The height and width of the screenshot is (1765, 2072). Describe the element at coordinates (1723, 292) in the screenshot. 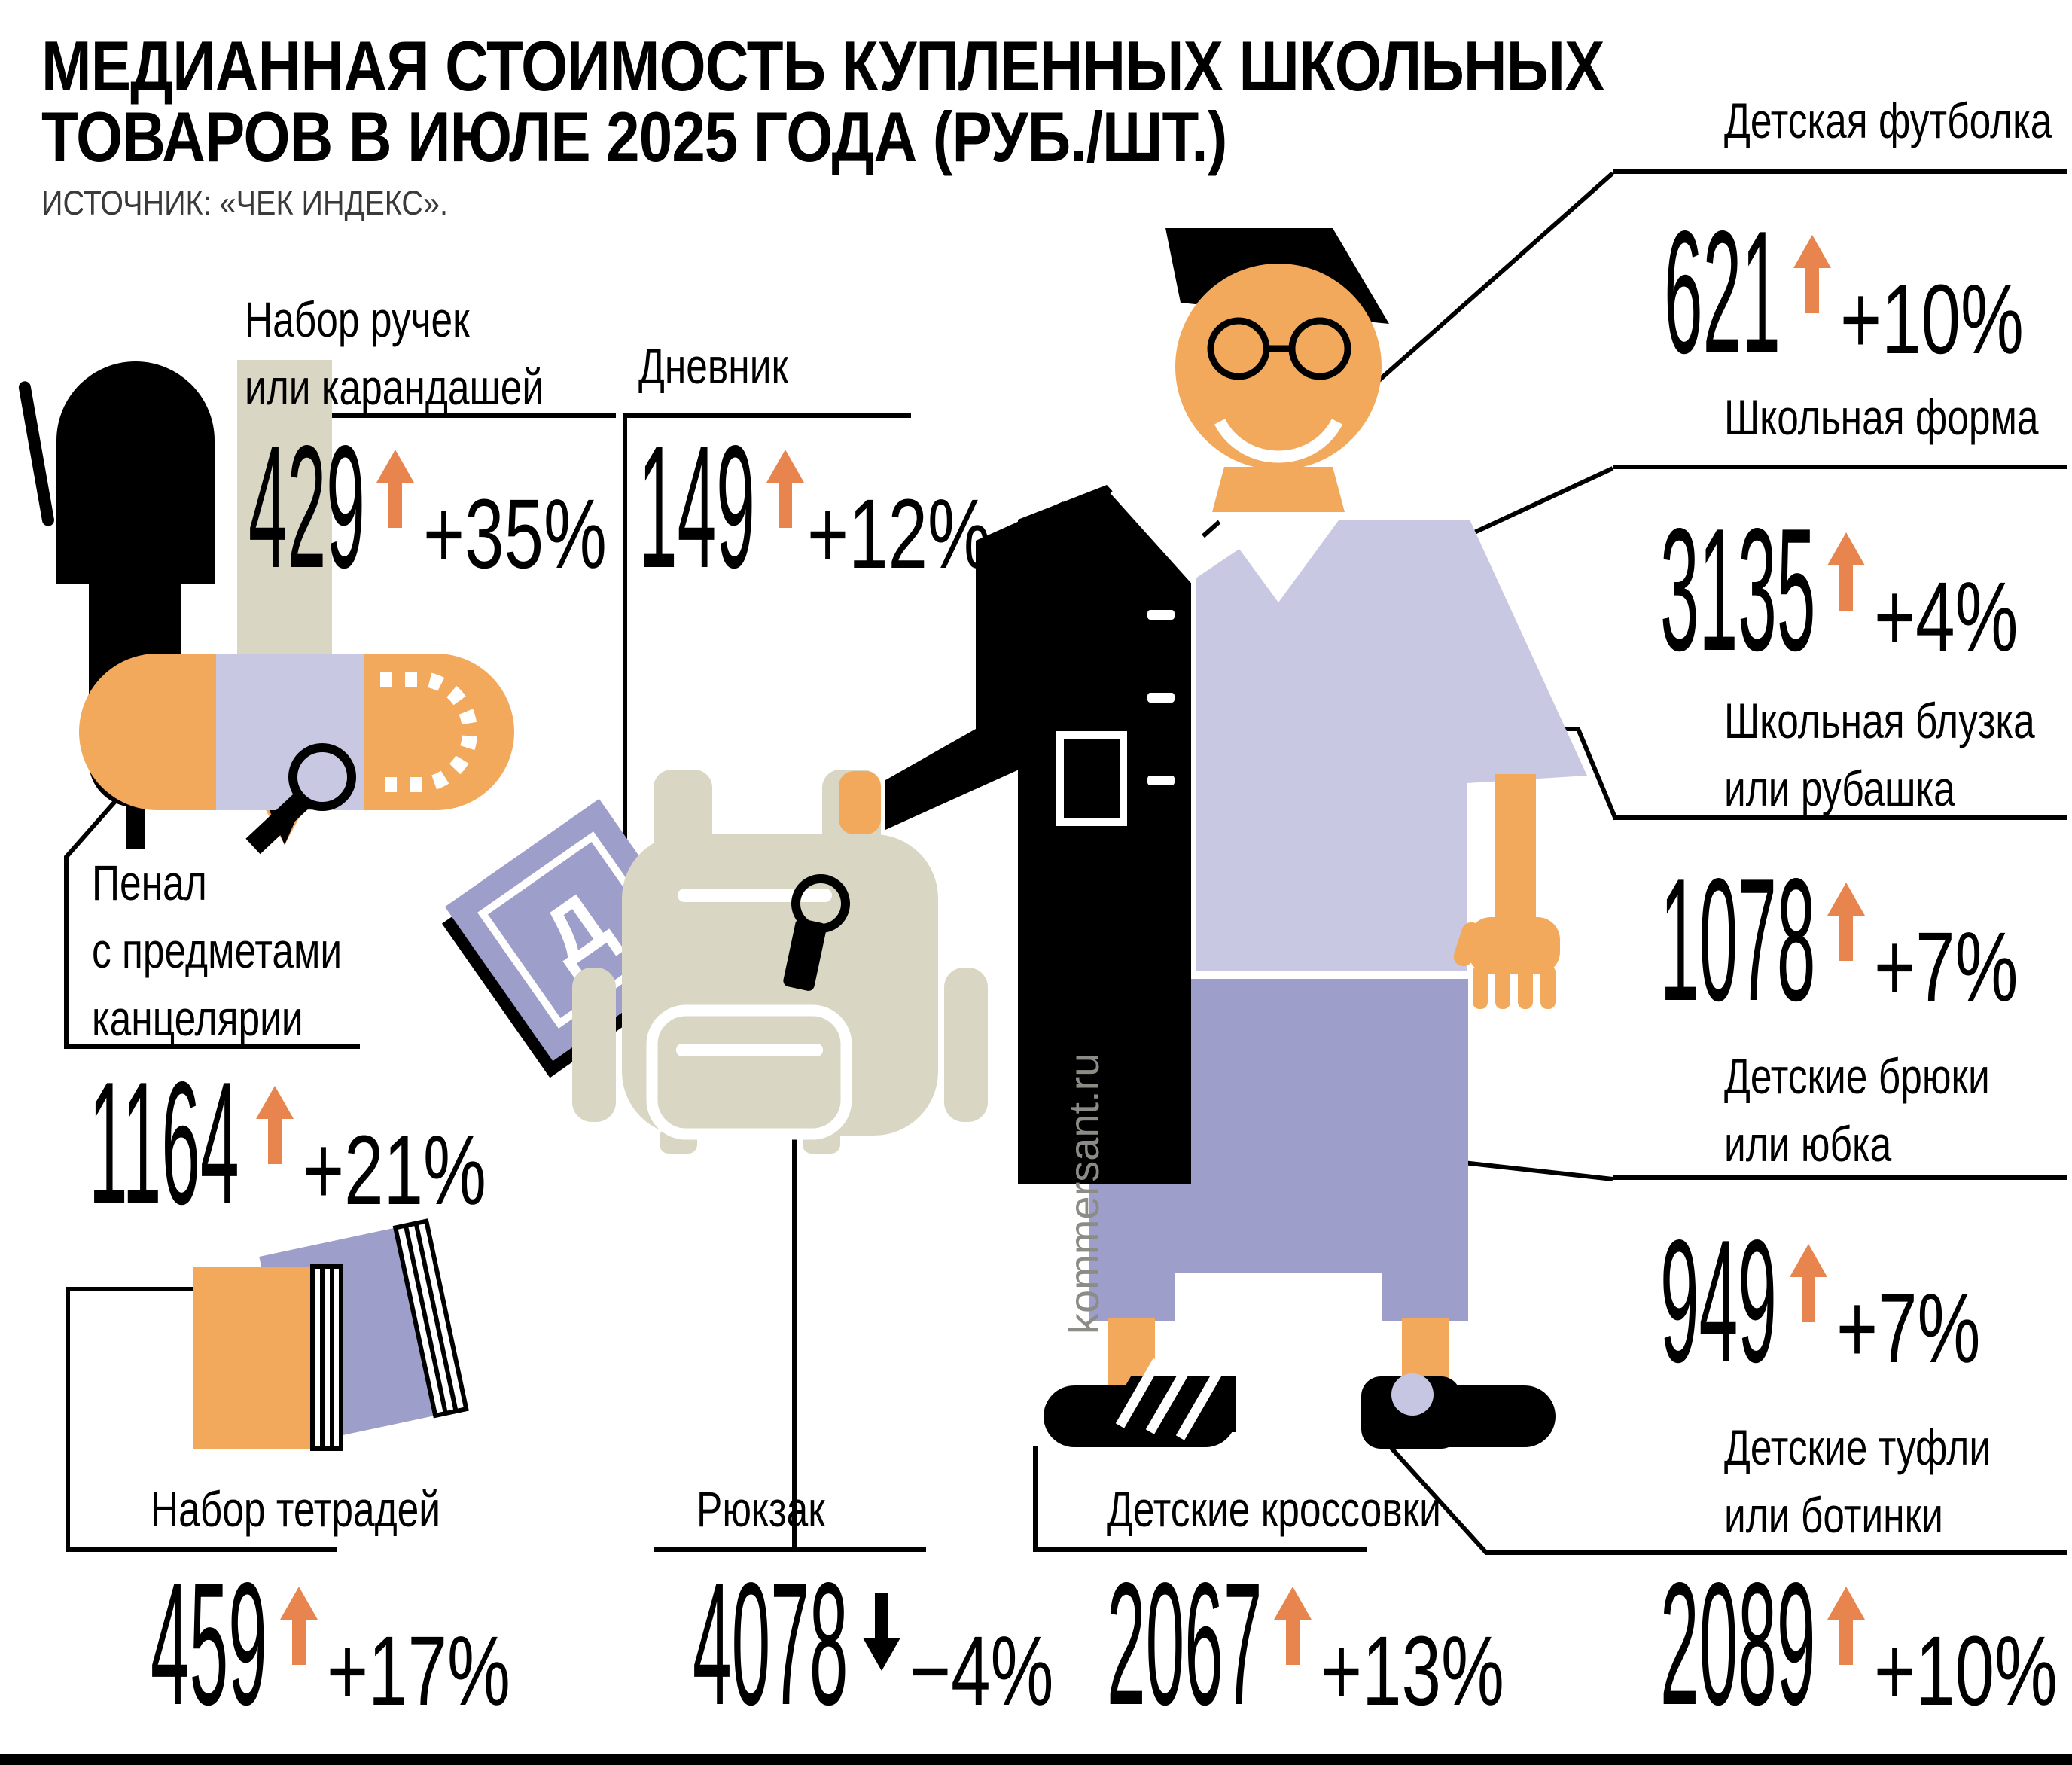

I see `value-tshirt: 621` at that location.